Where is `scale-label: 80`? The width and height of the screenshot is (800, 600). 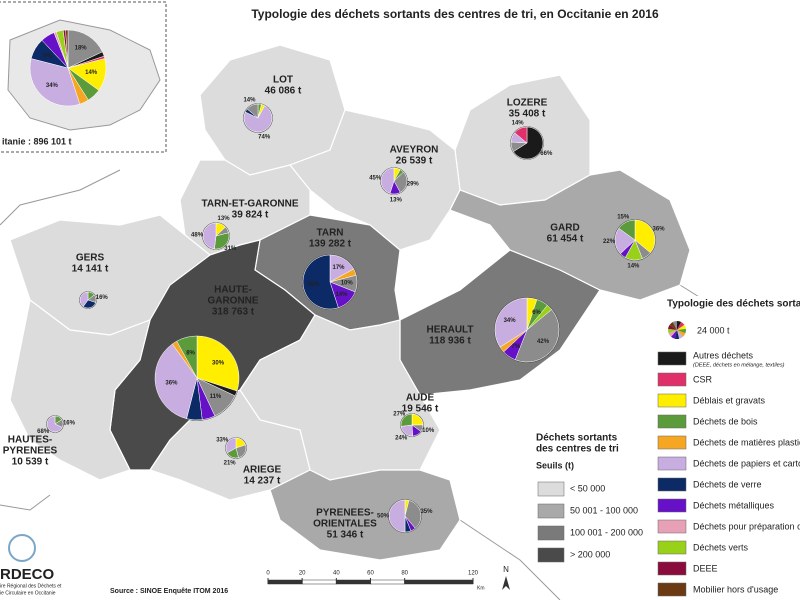 scale-label: 80 is located at coordinates (404, 574).